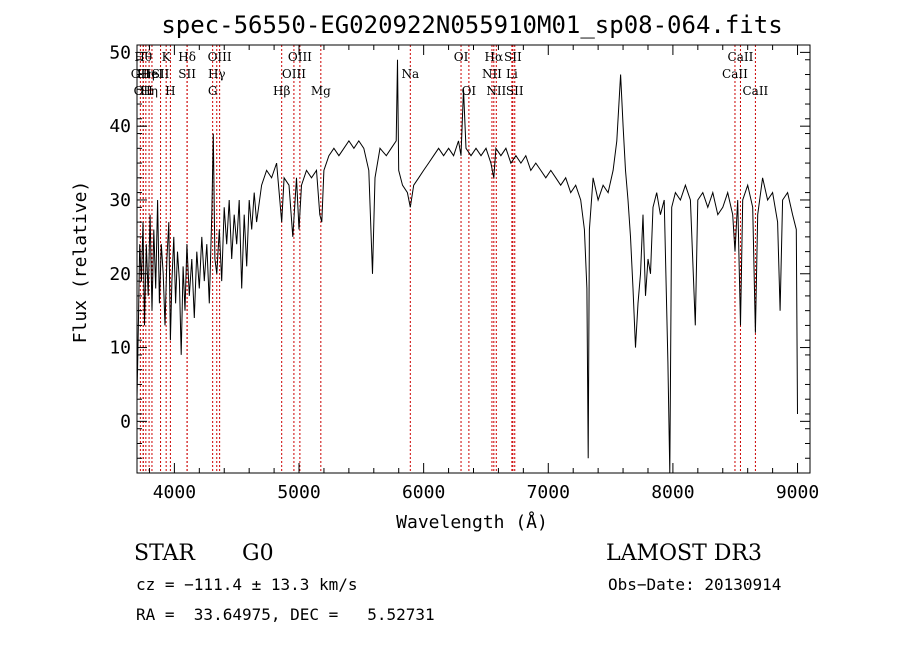 This screenshot has width=900, height=649. Describe the element at coordinates (167, 57) in the screenshot. I see `line-marker-label: K` at that location.